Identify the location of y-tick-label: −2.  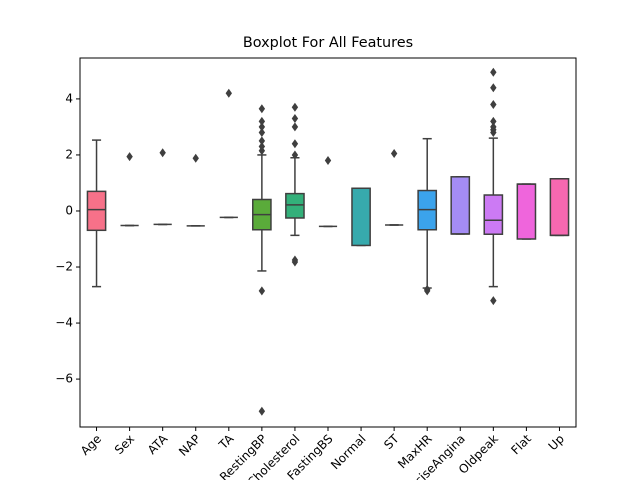
(64, 267).